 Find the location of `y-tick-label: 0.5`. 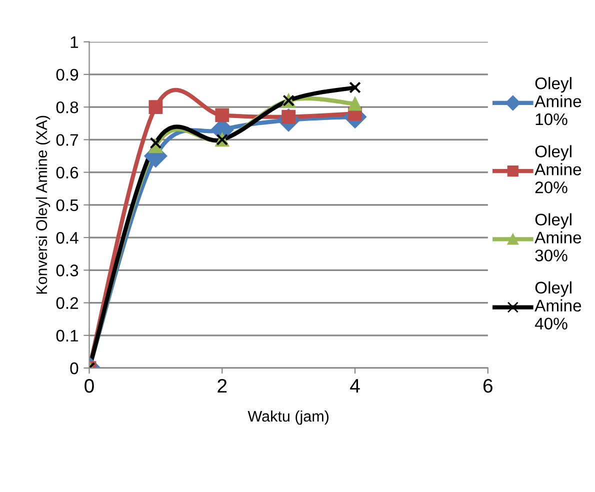

y-tick-label: 0.5 is located at coordinates (67, 205).